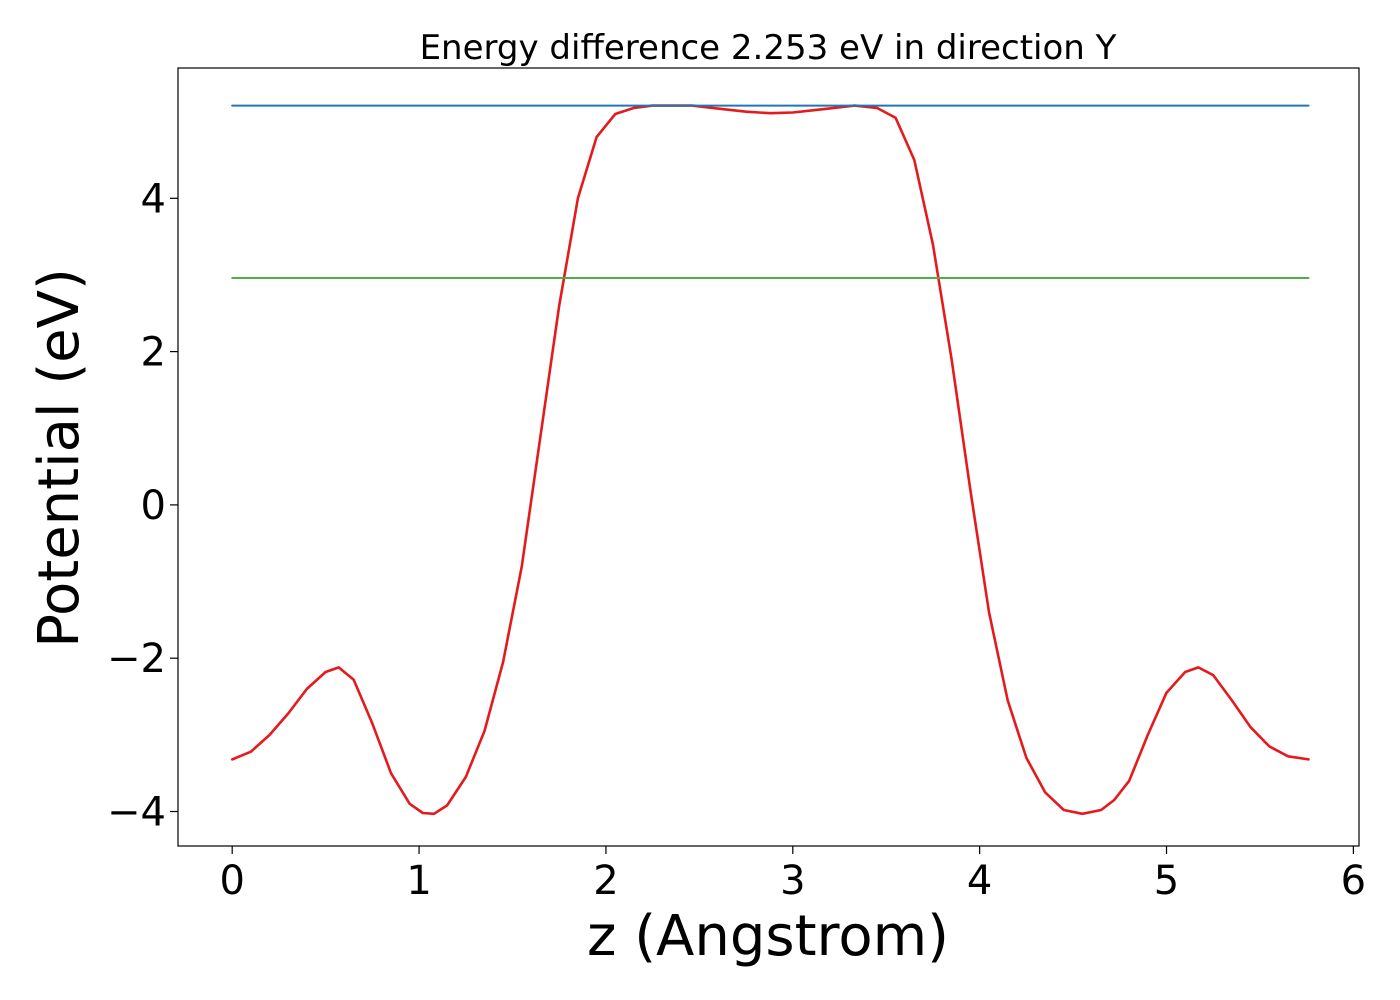  I want to click on x-axis-label: z (Angstrom), so click(768, 936).